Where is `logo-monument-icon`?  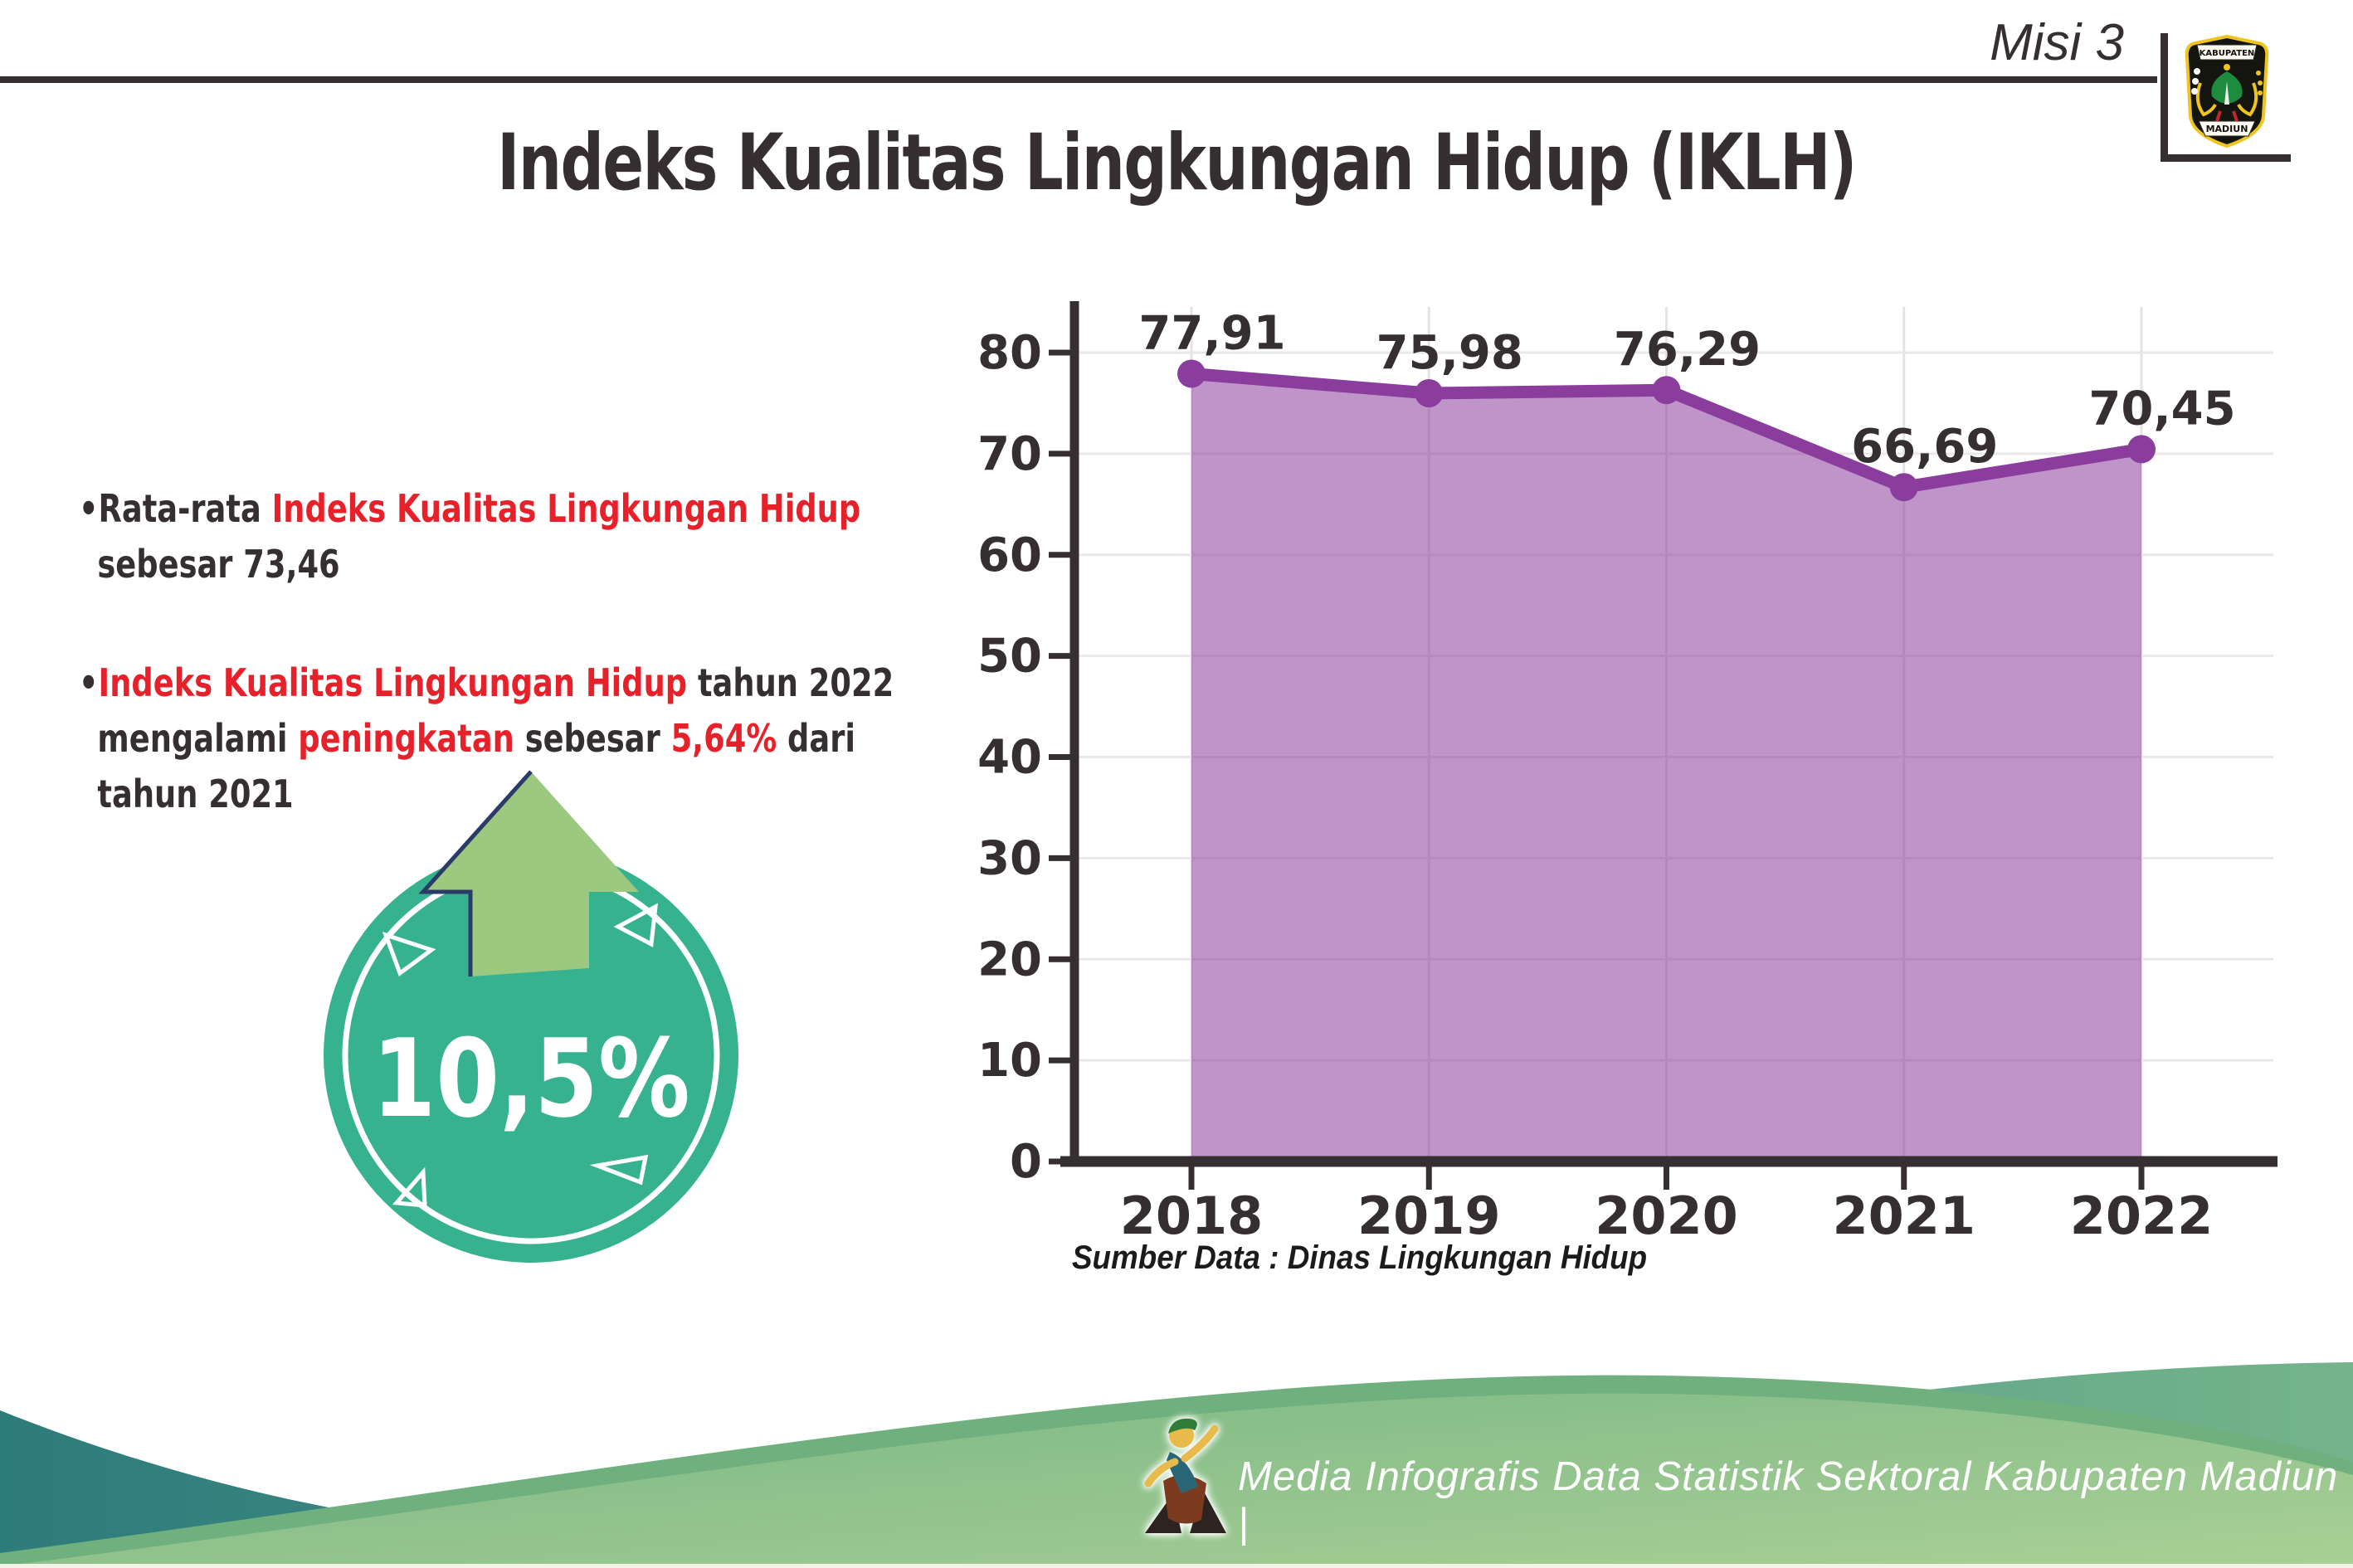 logo-monument-icon is located at coordinates (2226, 93).